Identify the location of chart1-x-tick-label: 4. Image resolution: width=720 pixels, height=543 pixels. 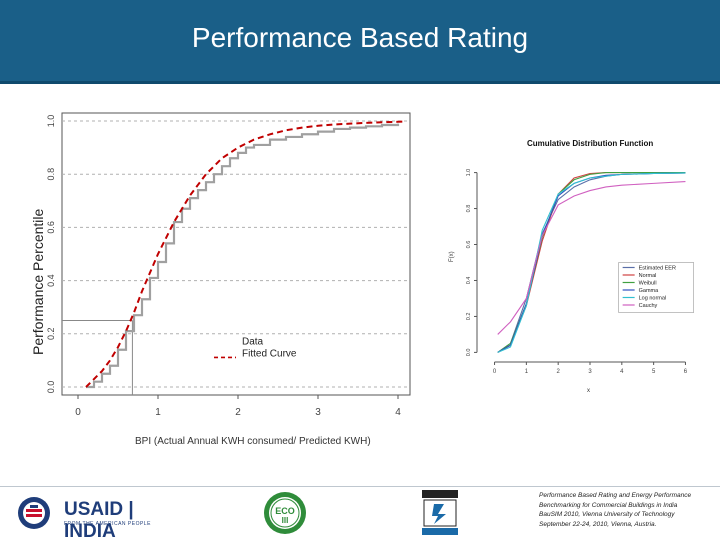
(398, 412).